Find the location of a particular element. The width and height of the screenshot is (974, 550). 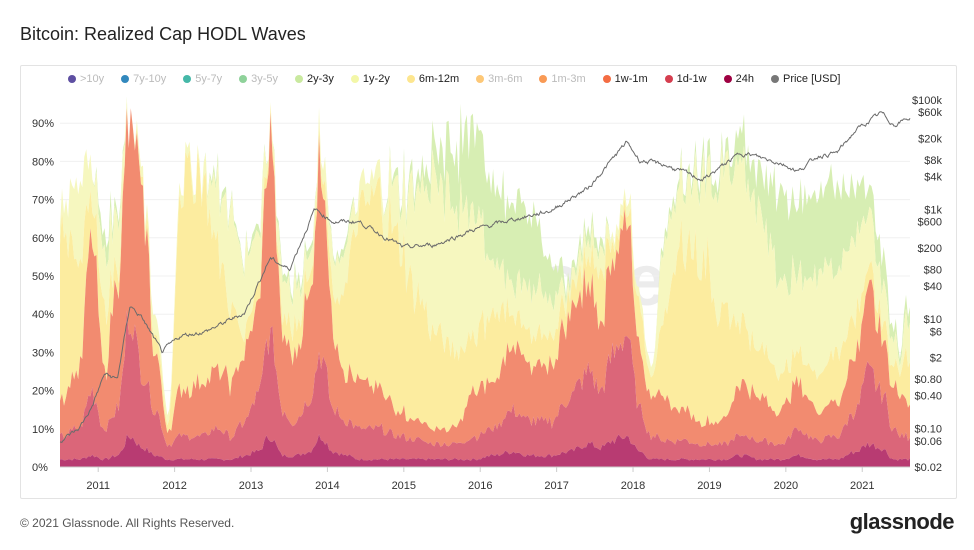

x-tick-label: 2019 is located at coordinates (709, 486).